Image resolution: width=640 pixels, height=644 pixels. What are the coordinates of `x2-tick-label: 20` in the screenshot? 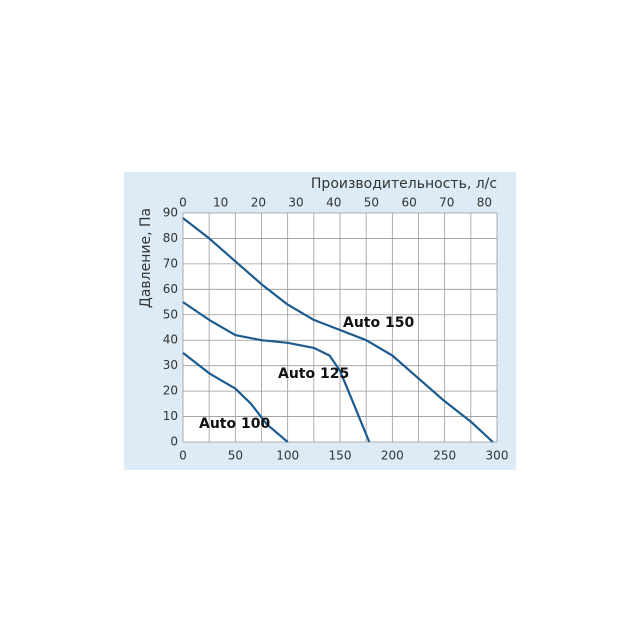 It's located at (258, 203).